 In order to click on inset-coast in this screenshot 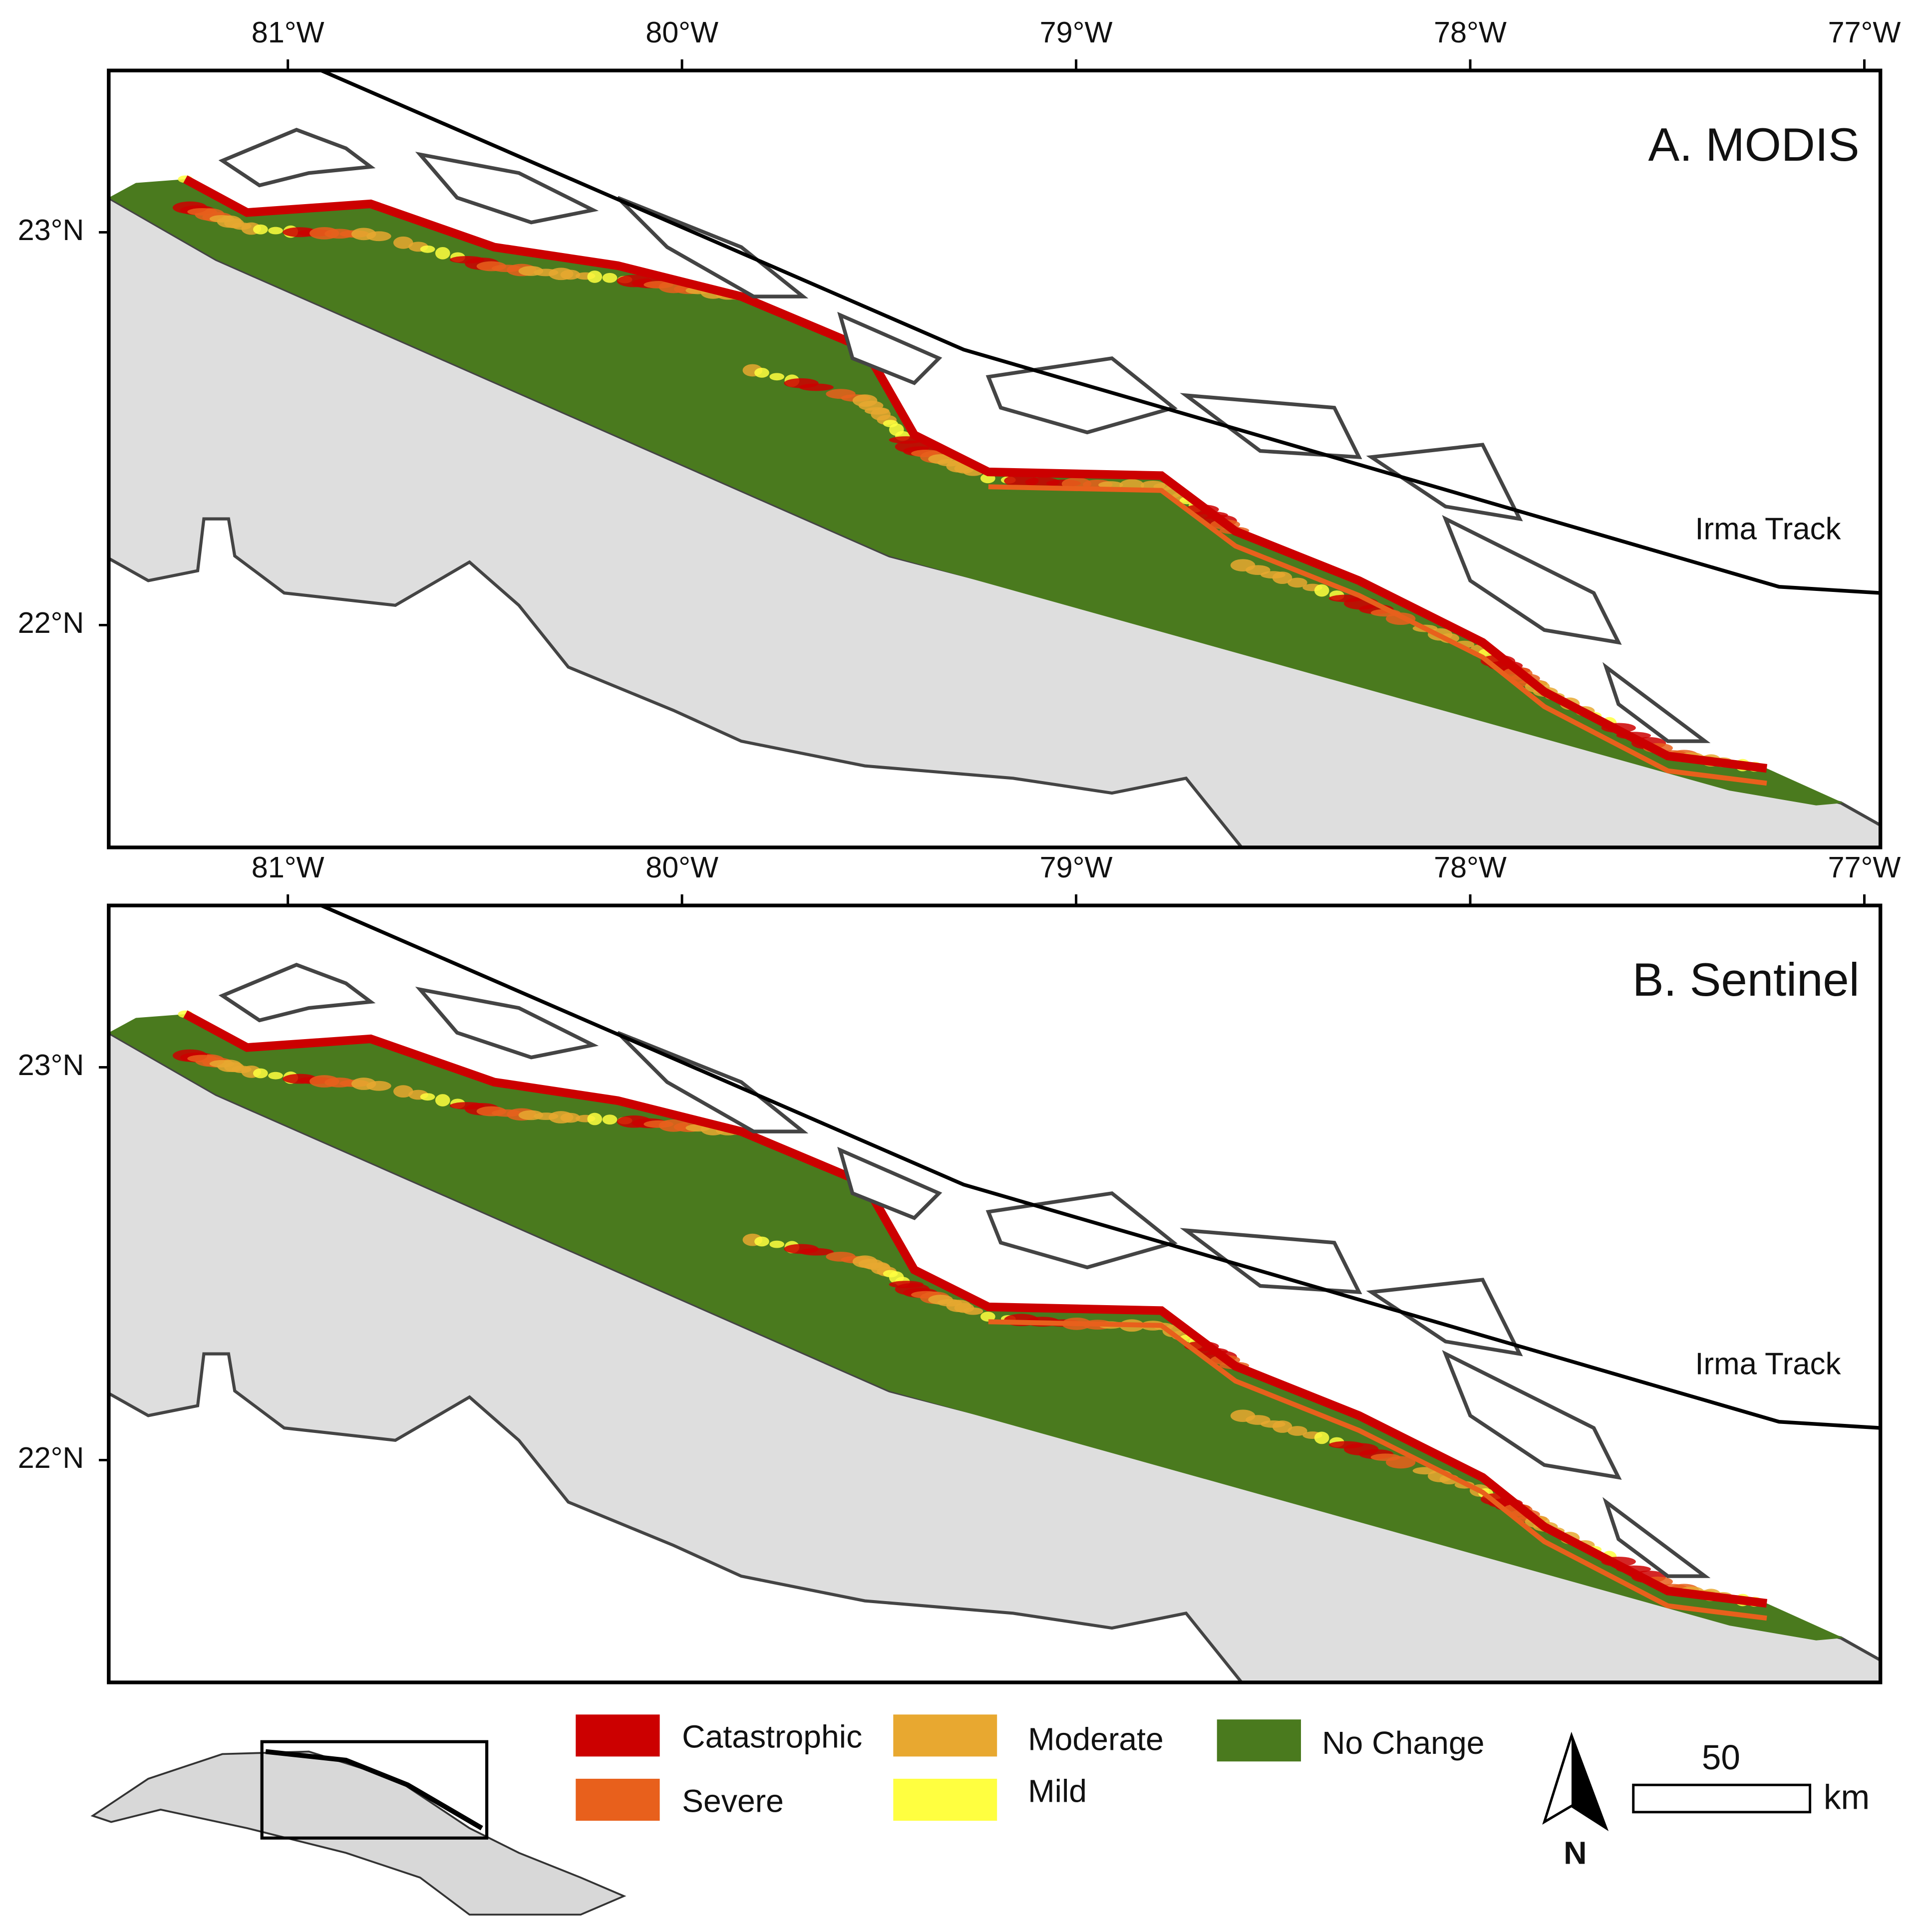, I will do `click(374, 1790)`.